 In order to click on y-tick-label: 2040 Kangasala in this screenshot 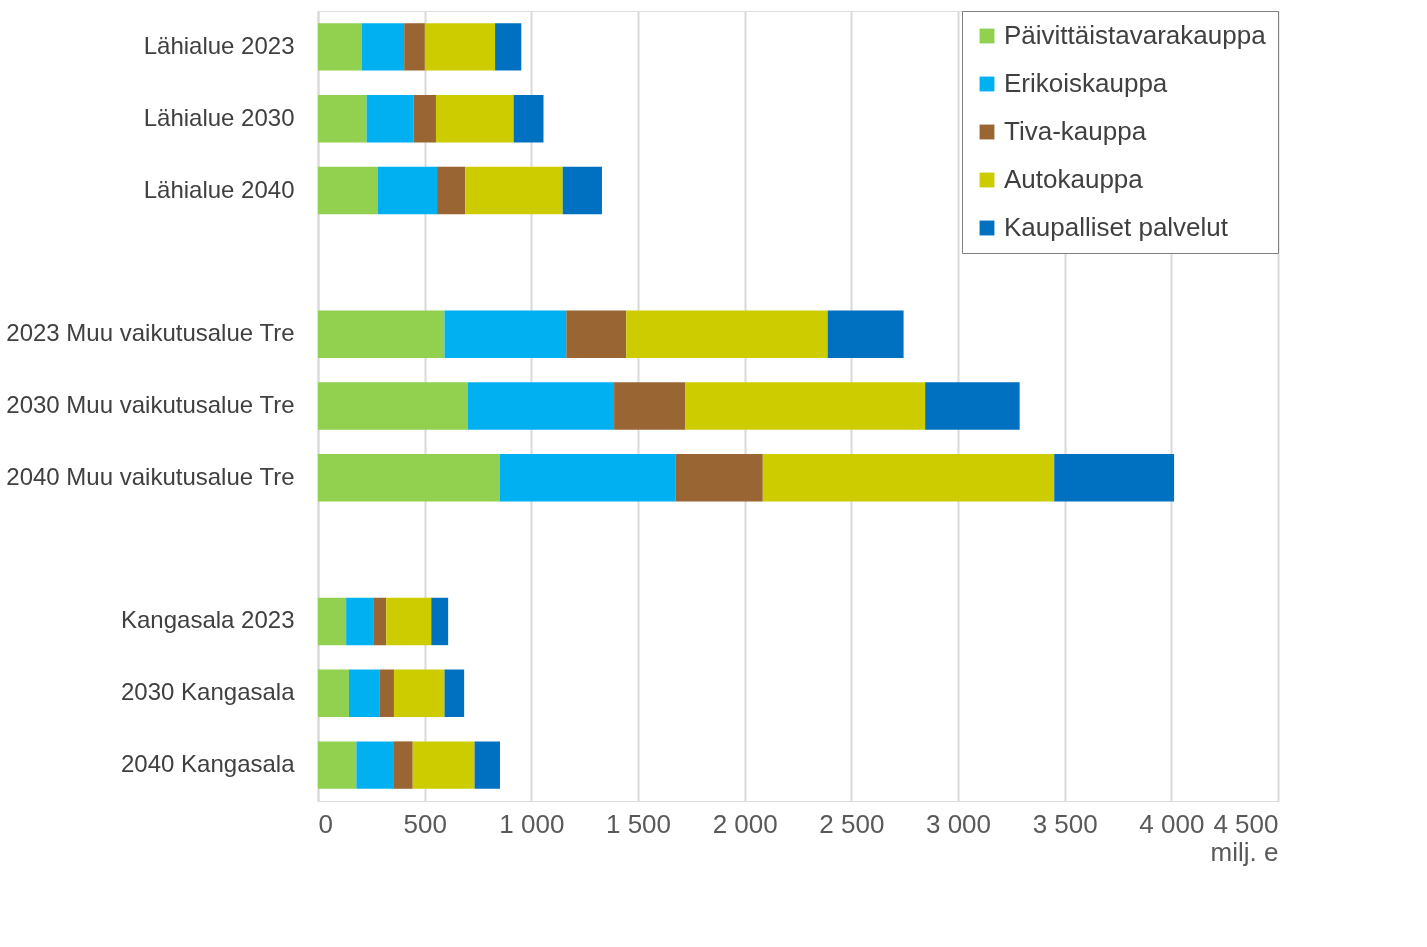, I will do `click(208, 764)`.